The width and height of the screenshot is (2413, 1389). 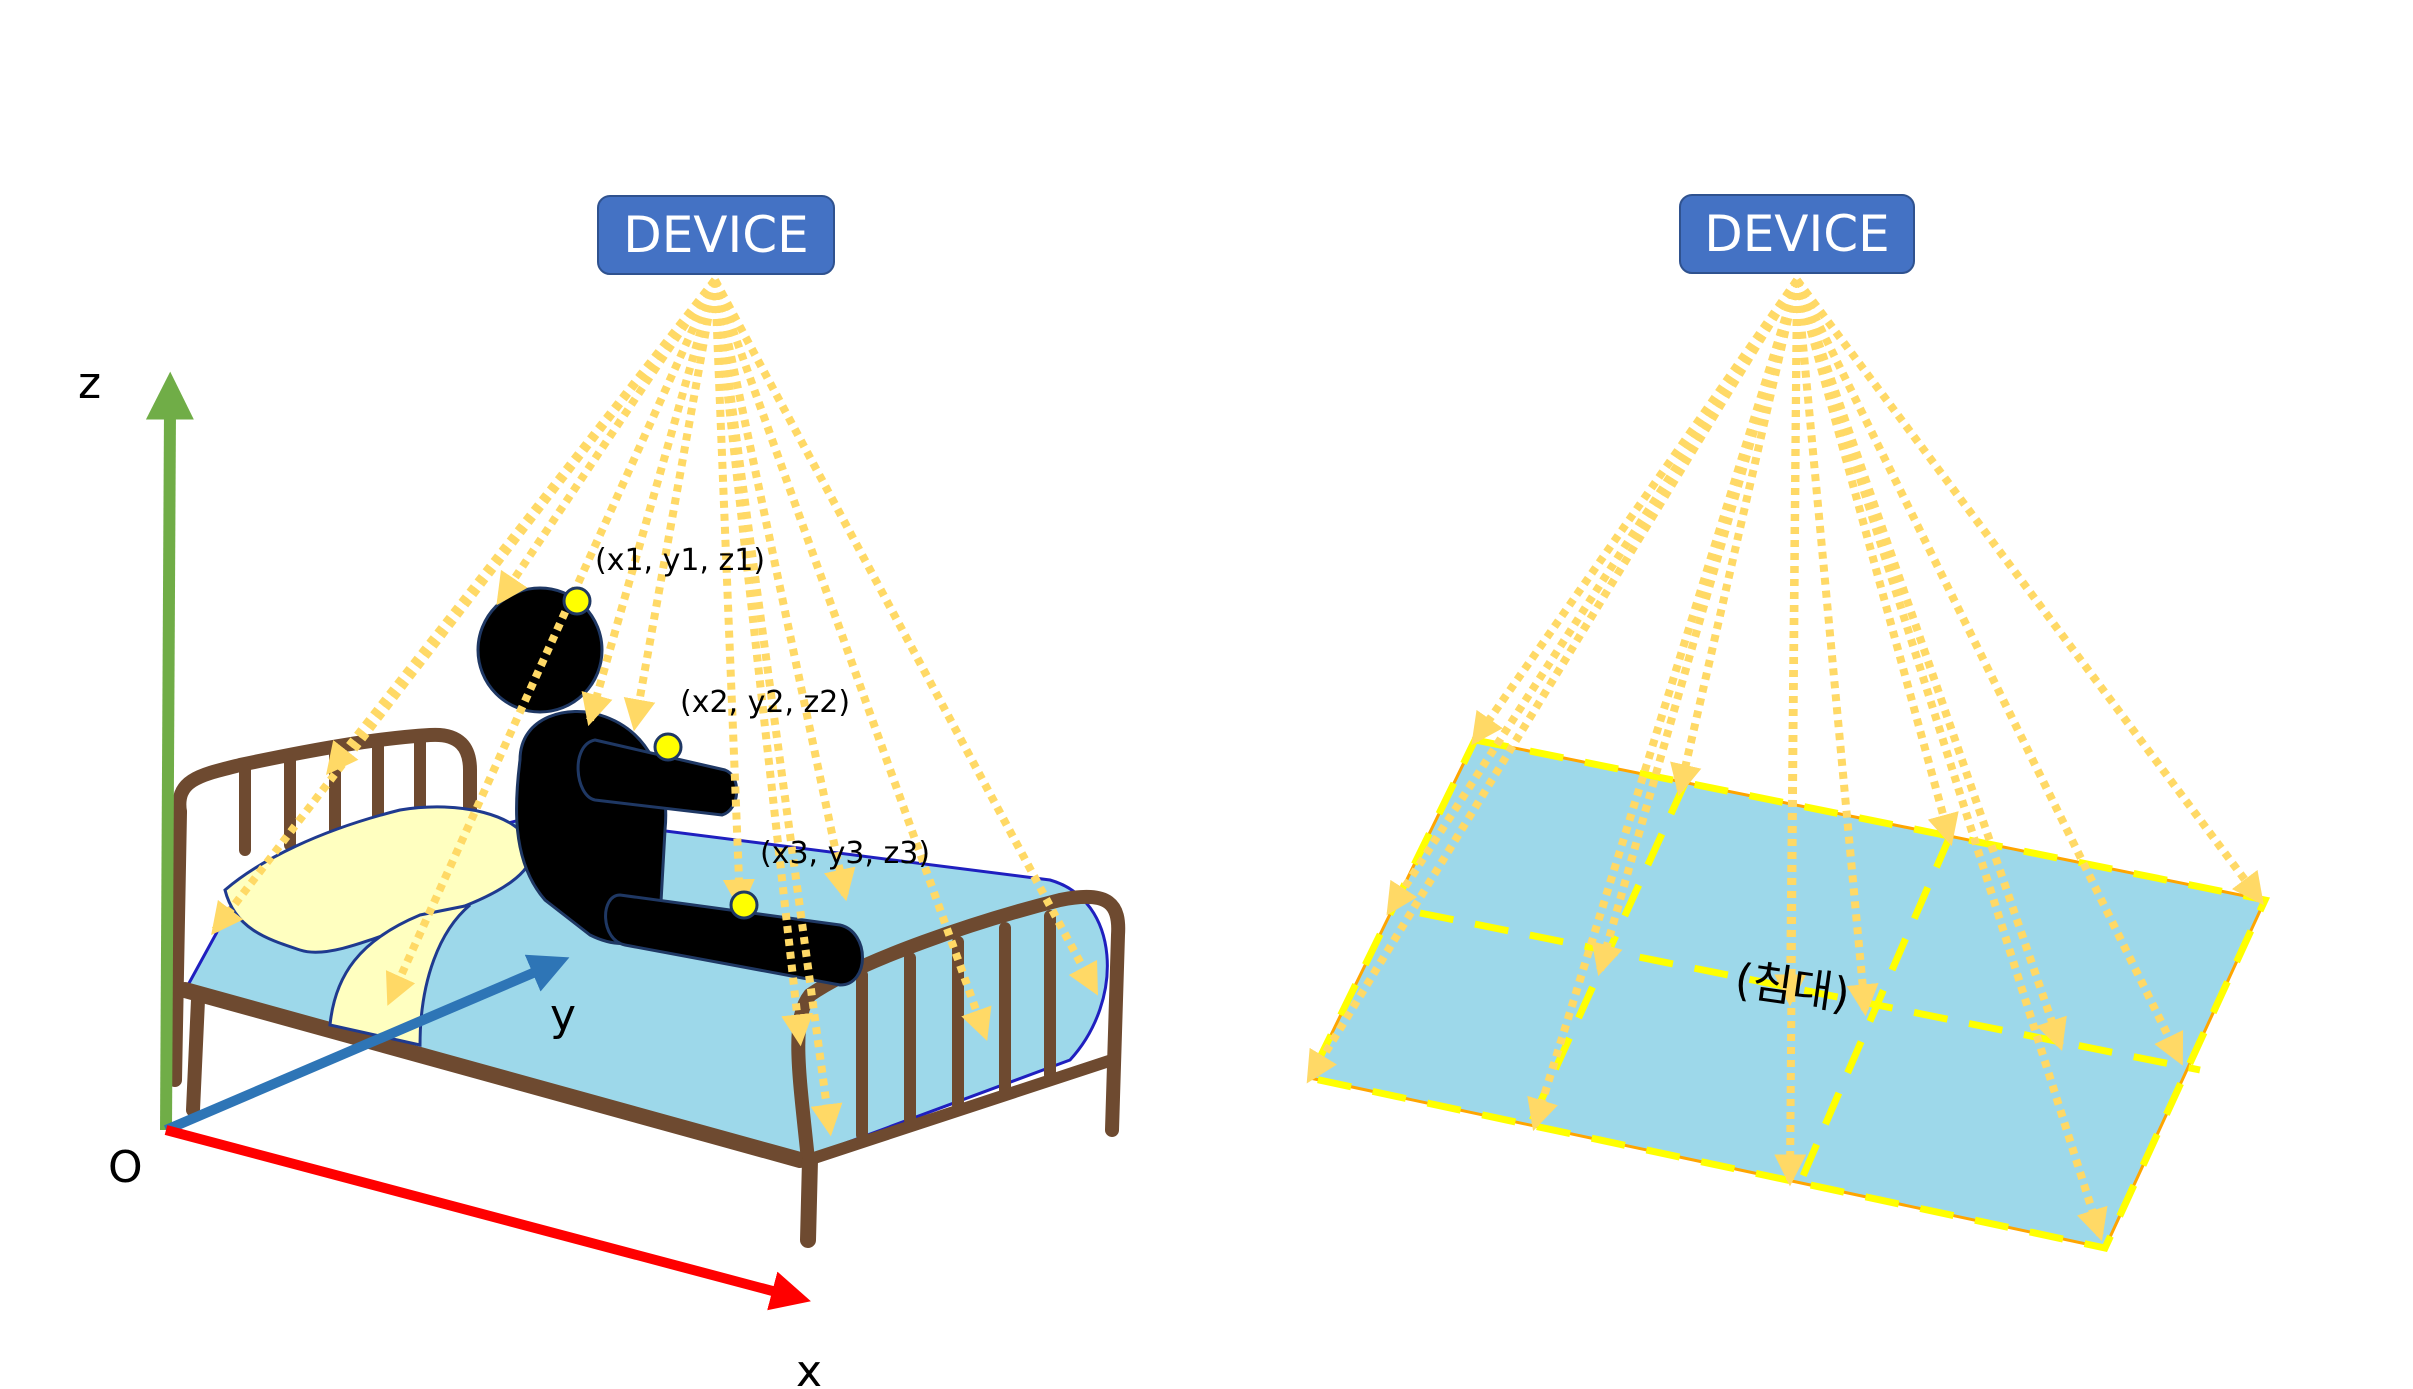 I want to click on x-axis-label: x, so click(x=809, y=1367).